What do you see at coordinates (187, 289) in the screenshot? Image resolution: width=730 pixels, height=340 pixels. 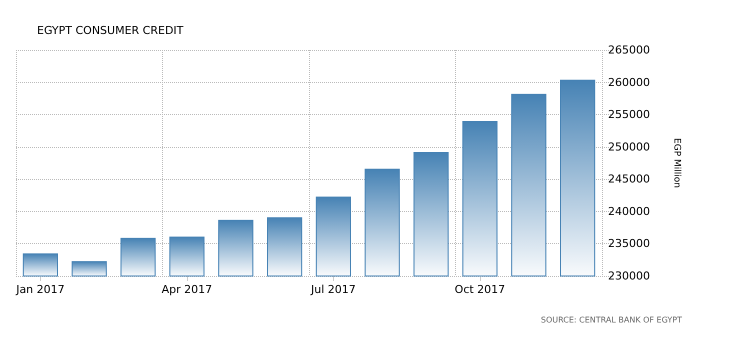 I see `x-tick-label: Apr 2017` at bounding box center [187, 289].